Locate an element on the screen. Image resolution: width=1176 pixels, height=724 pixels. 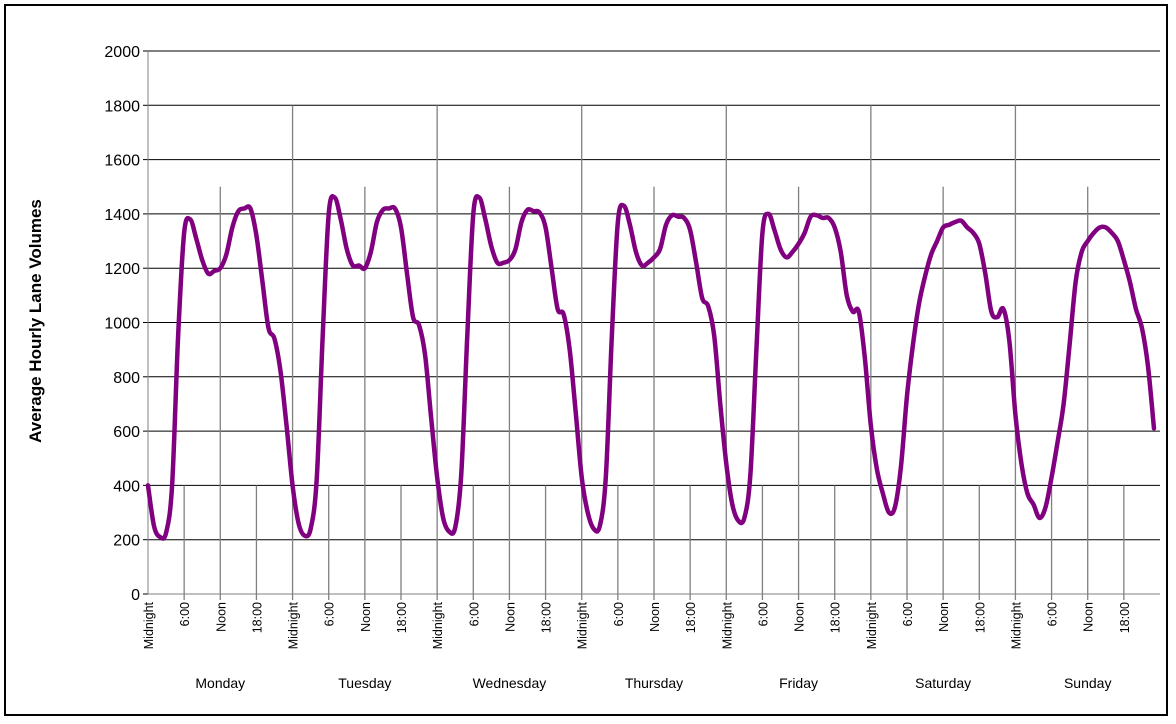
day-label: Tuesday is located at coordinates (364, 683).